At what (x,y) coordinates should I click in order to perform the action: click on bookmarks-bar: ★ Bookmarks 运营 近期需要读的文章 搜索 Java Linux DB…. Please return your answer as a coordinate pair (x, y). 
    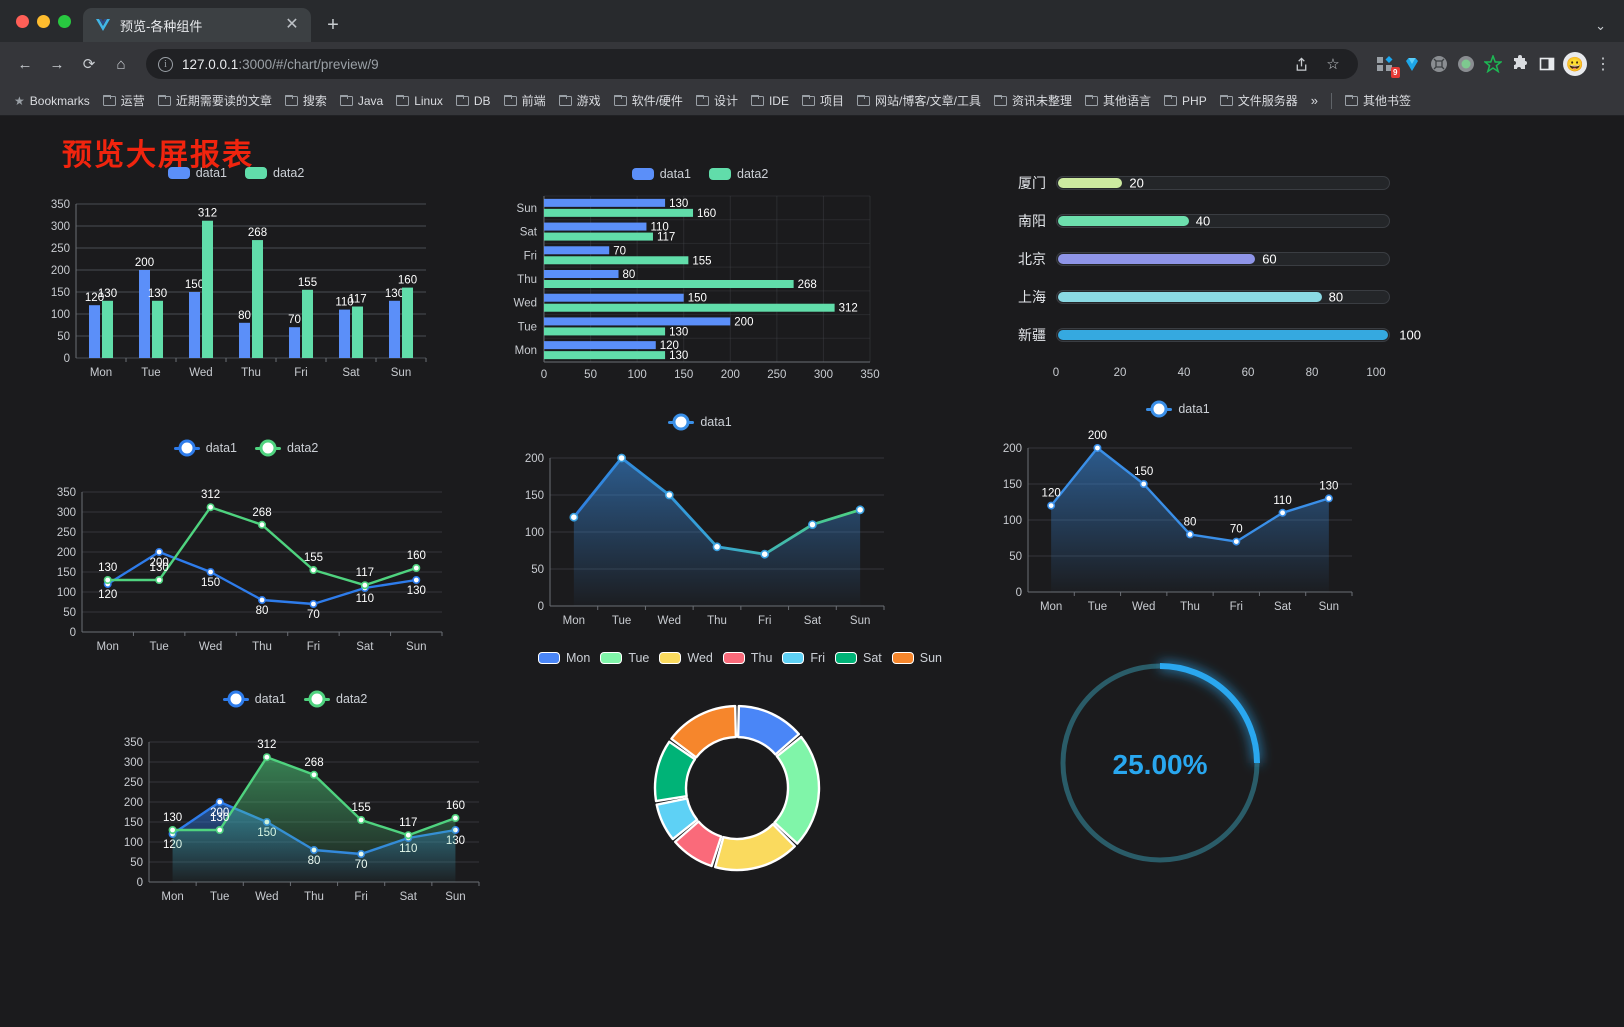
    Looking at the image, I should click on (812, 101).